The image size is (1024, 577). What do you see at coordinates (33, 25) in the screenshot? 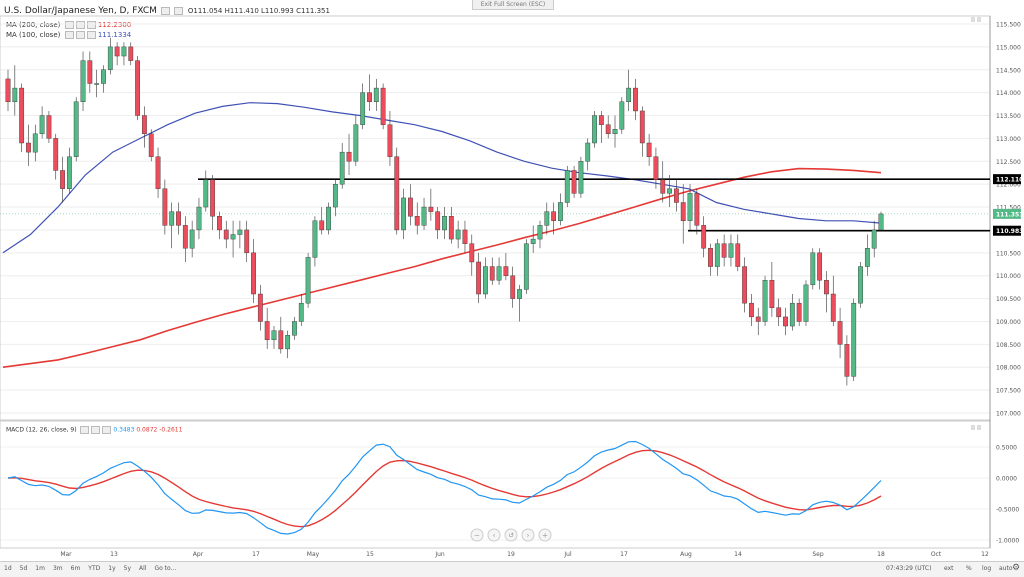
I see `ma200-label: MA (200, close)` at bounding box center [33, 25].